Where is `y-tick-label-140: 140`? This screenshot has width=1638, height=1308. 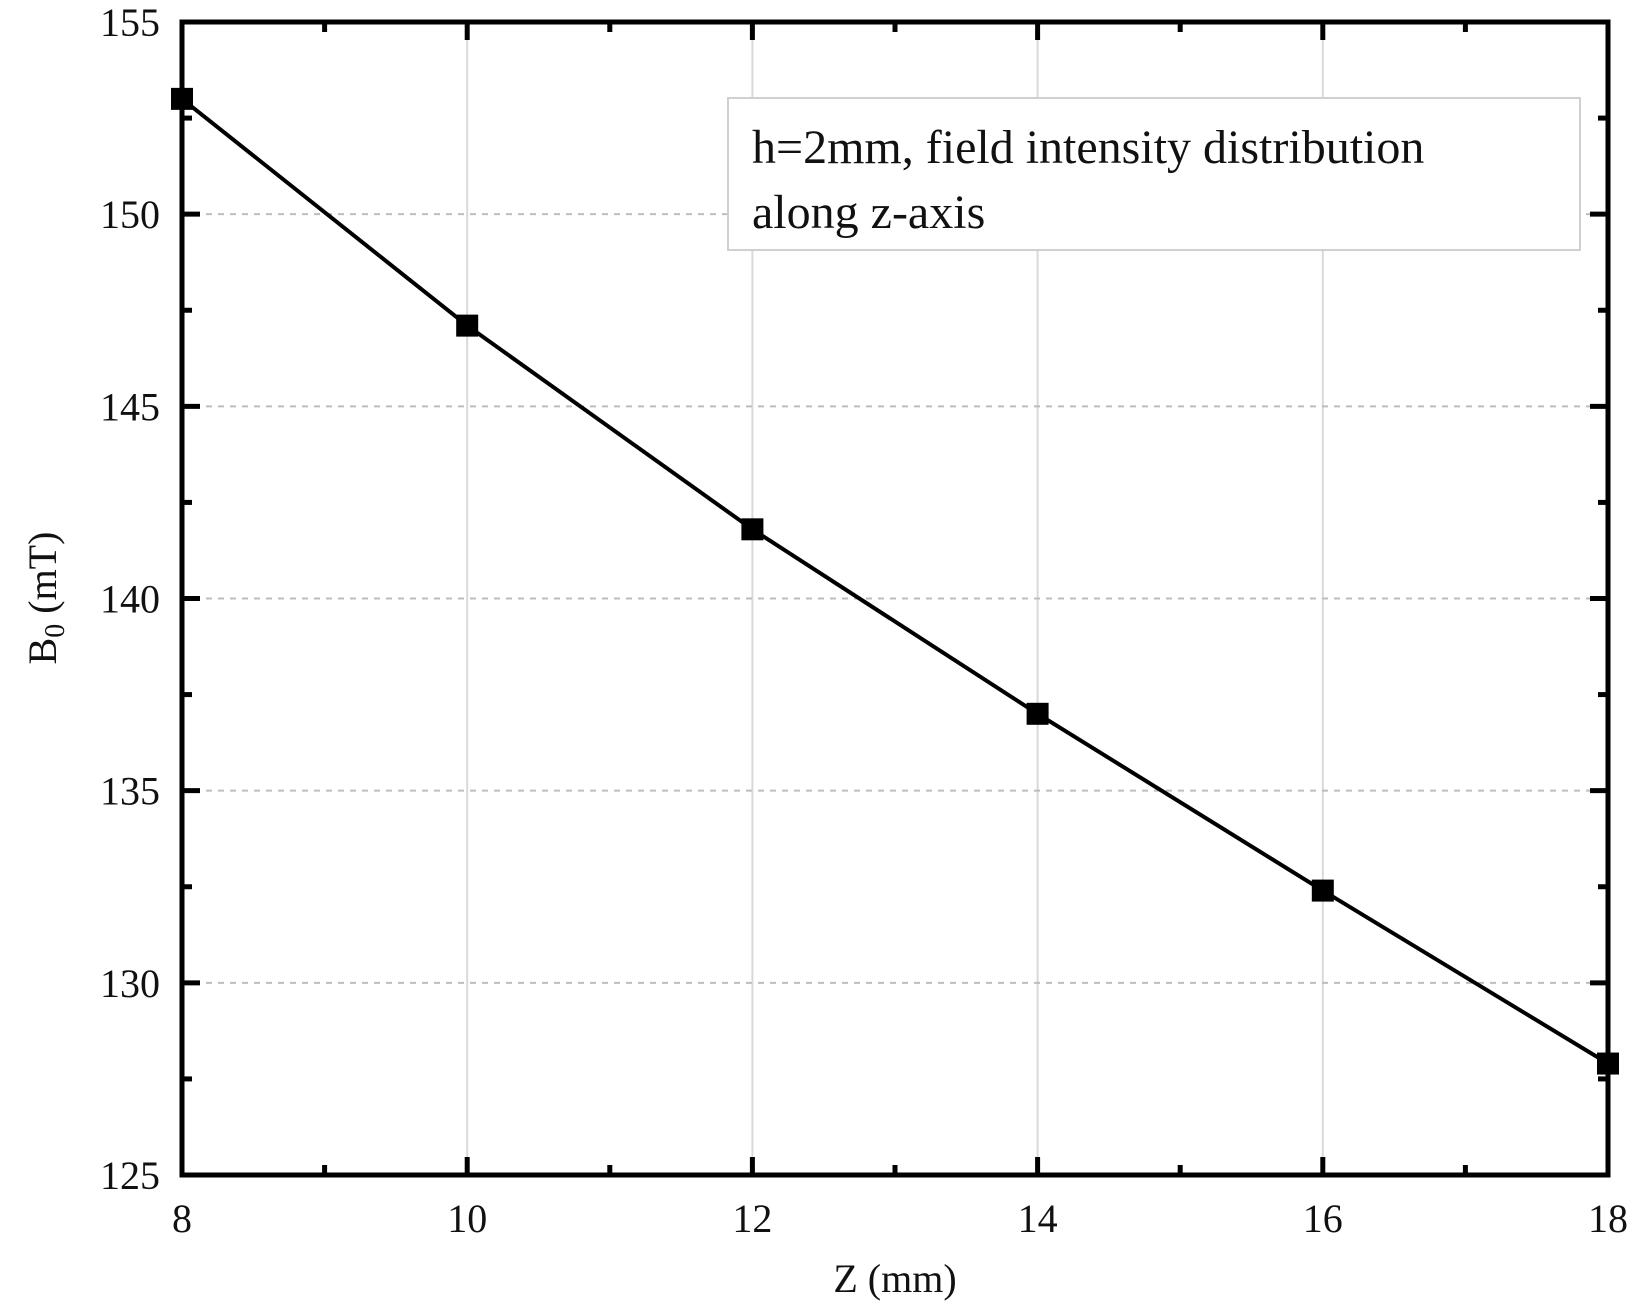 y-tick-label-140: 140 is located at coordinates (130, 599).